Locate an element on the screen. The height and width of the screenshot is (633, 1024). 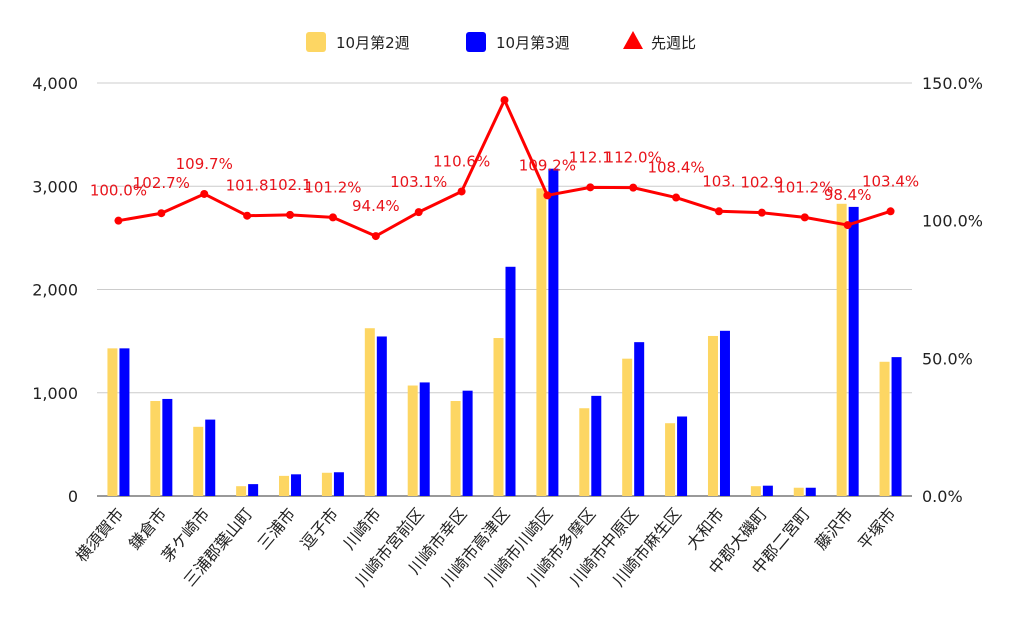
ratio-data-label: 103.4% is located at coordinates (890, 181).